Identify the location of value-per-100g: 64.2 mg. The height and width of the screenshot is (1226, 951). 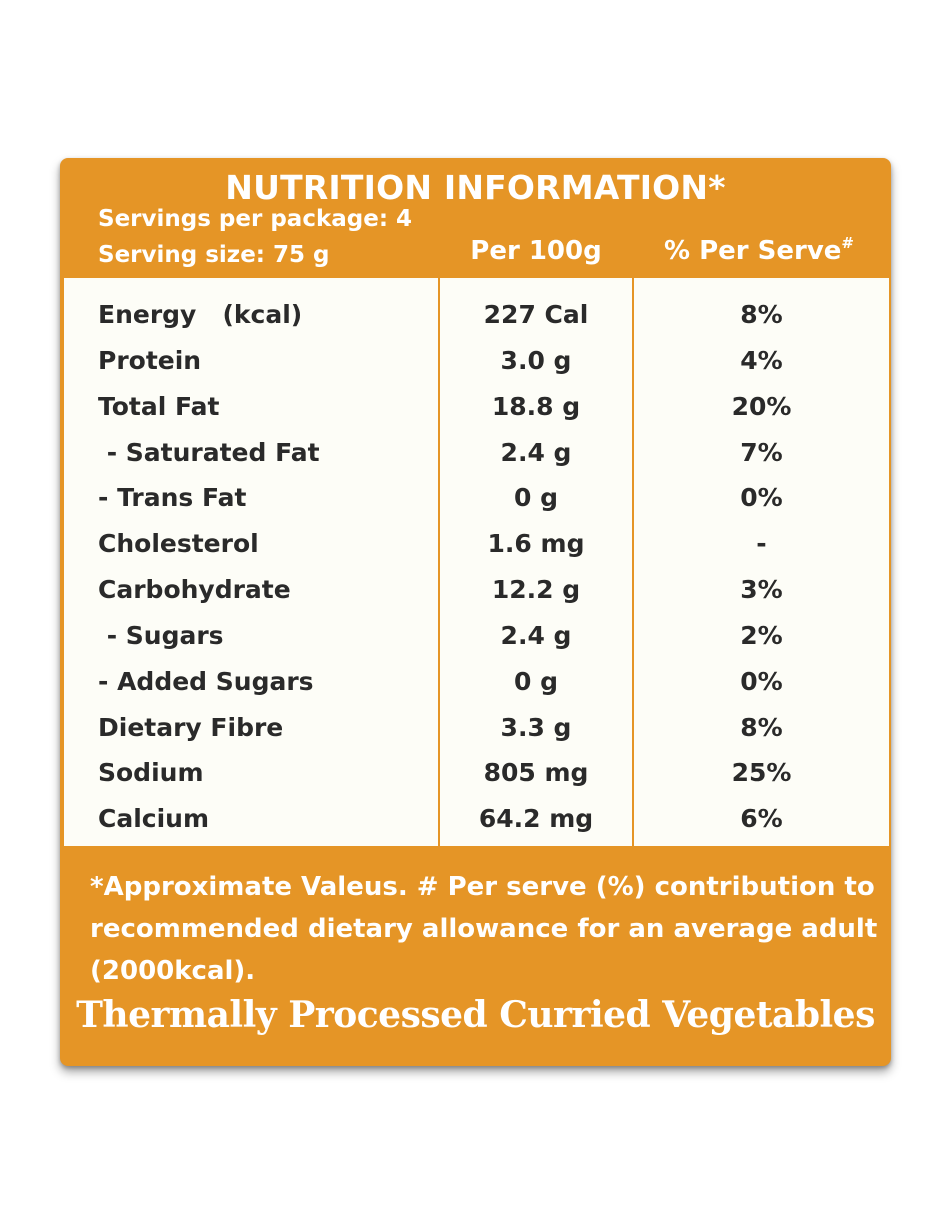
(536, 818).